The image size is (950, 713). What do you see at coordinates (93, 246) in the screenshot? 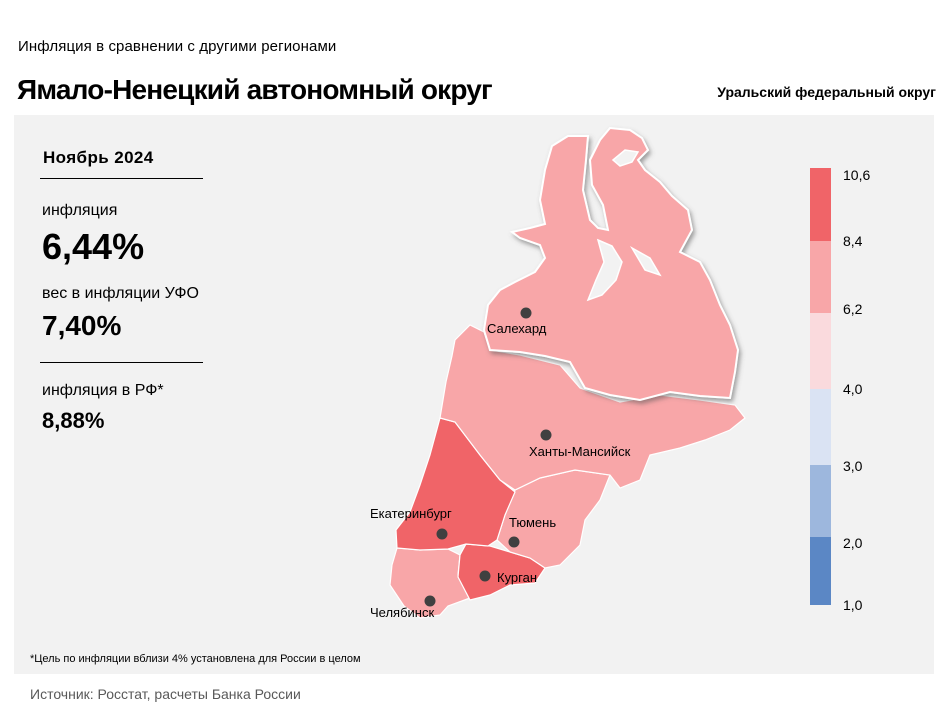
I see `inflation-value: 6,44%` at bounding box center [93, 246].